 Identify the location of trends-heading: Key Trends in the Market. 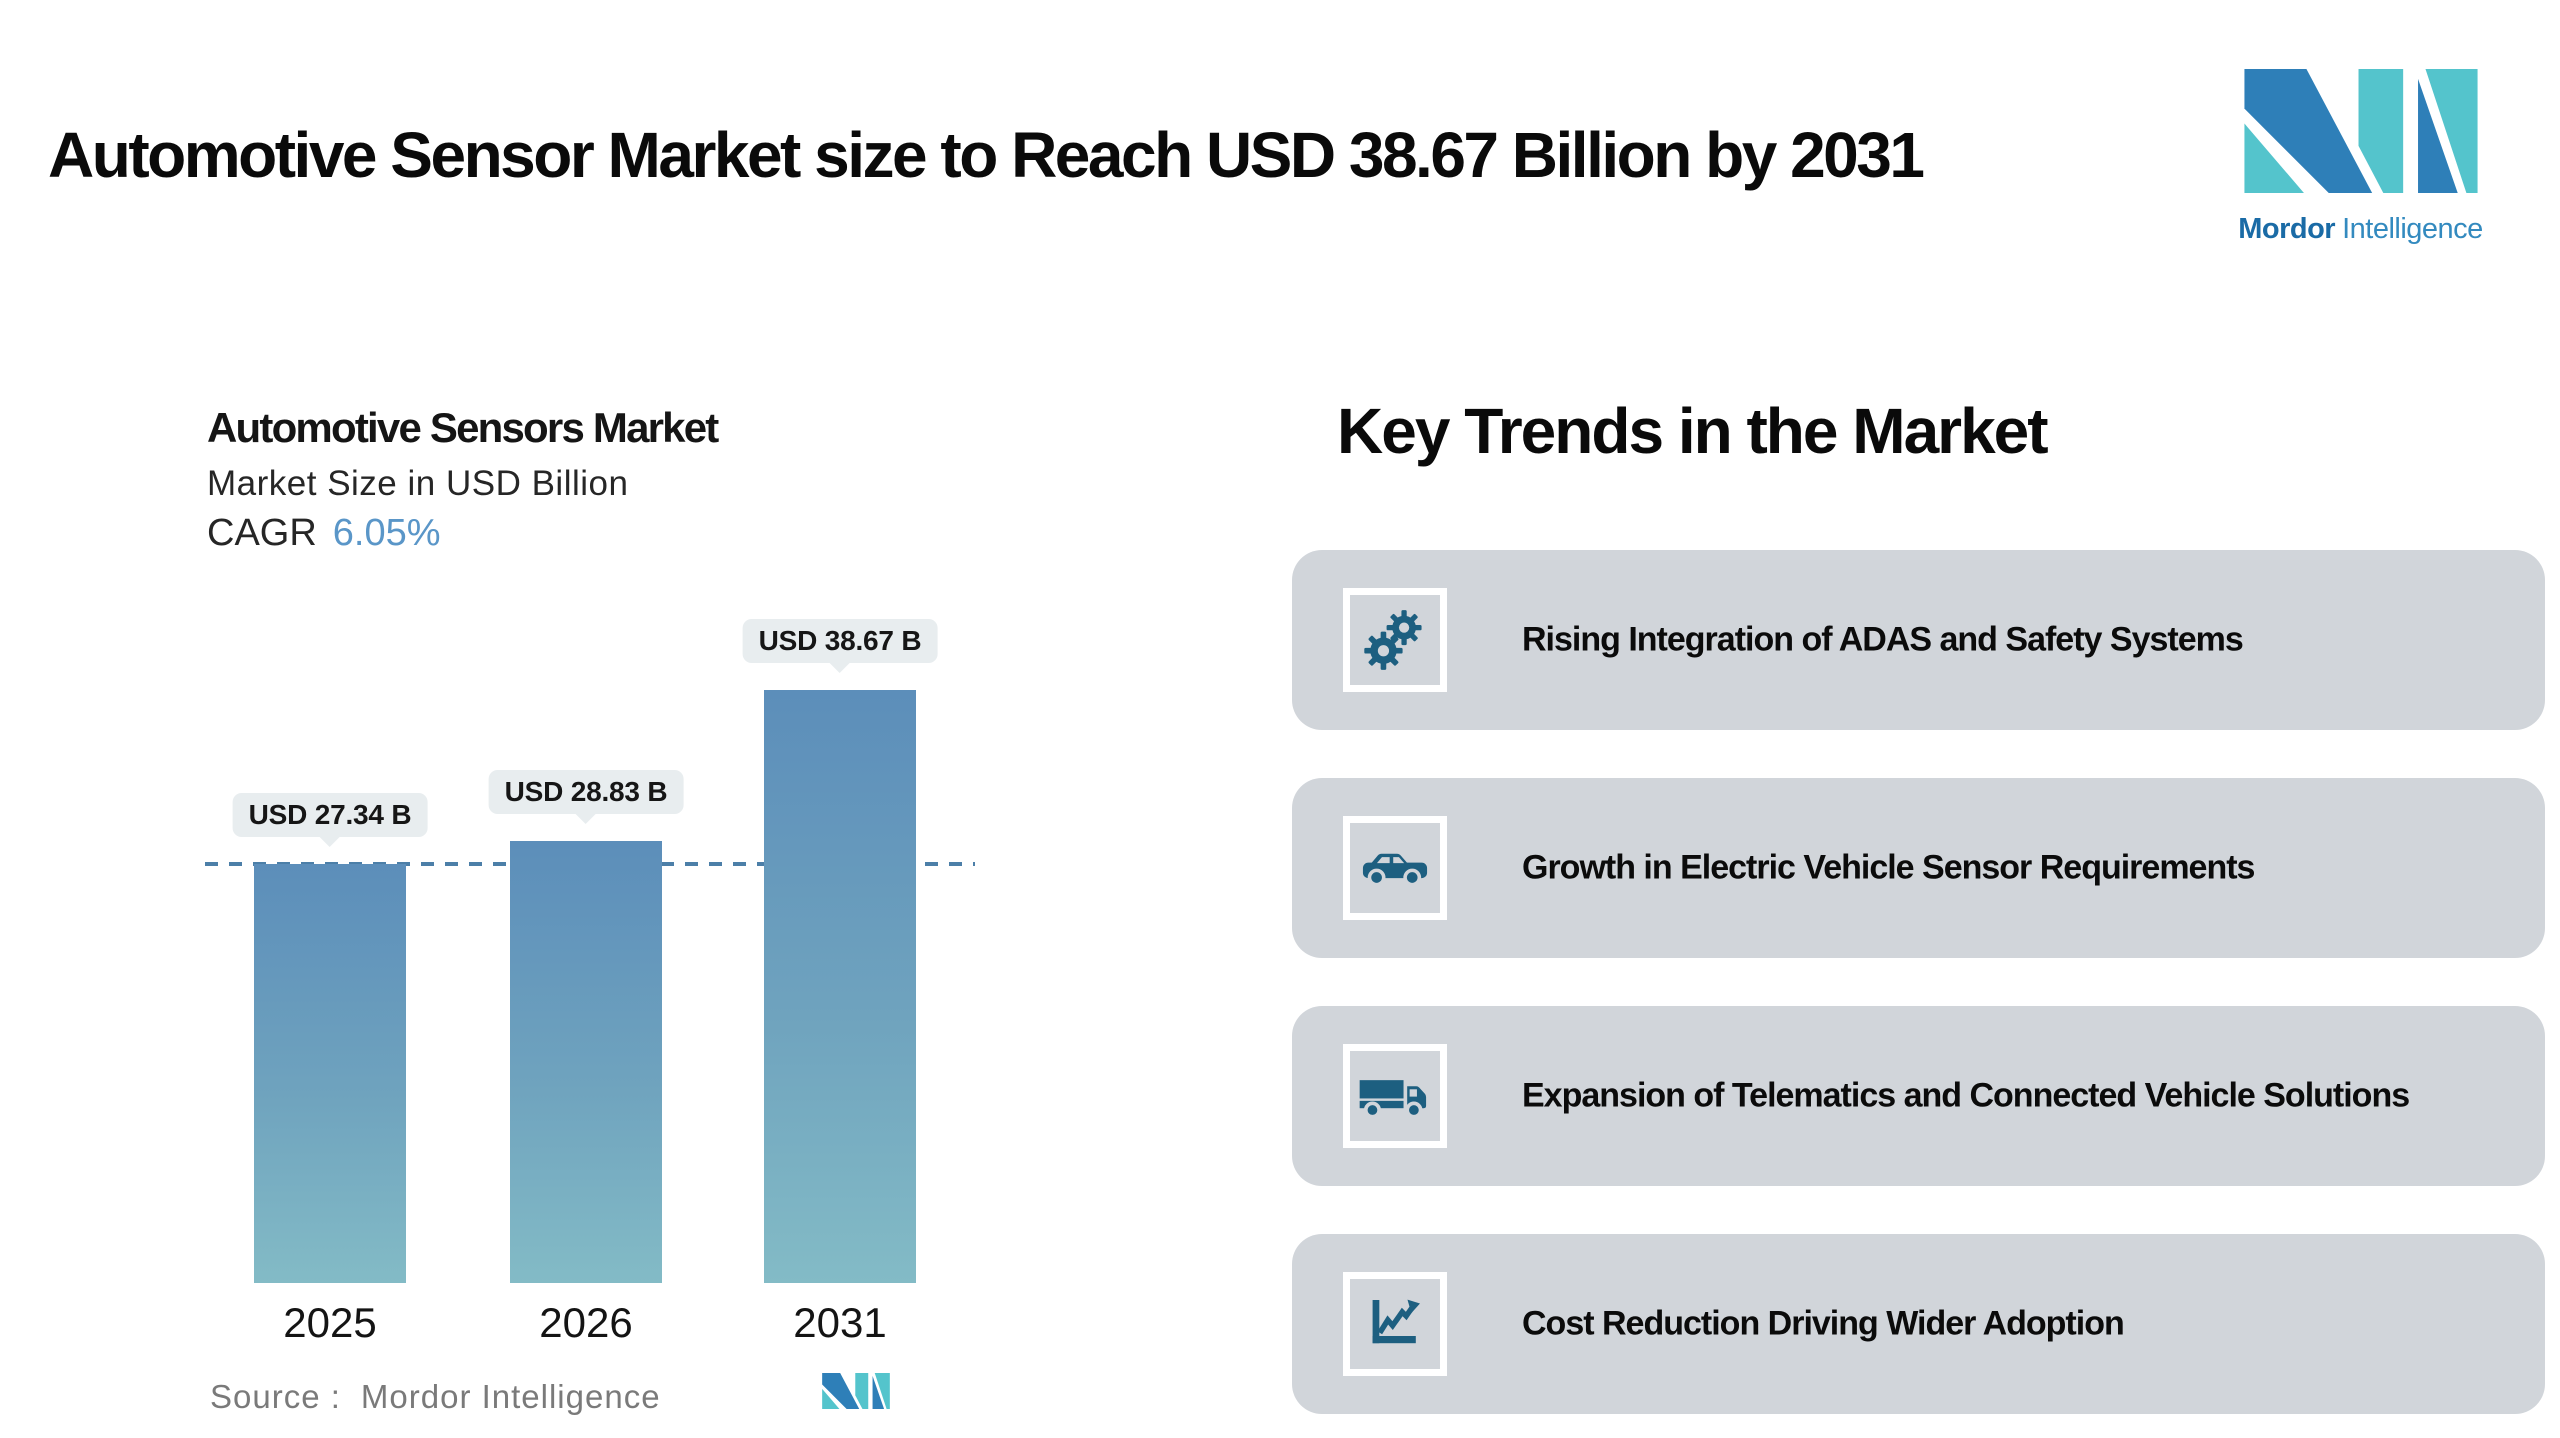
(1693, 431).